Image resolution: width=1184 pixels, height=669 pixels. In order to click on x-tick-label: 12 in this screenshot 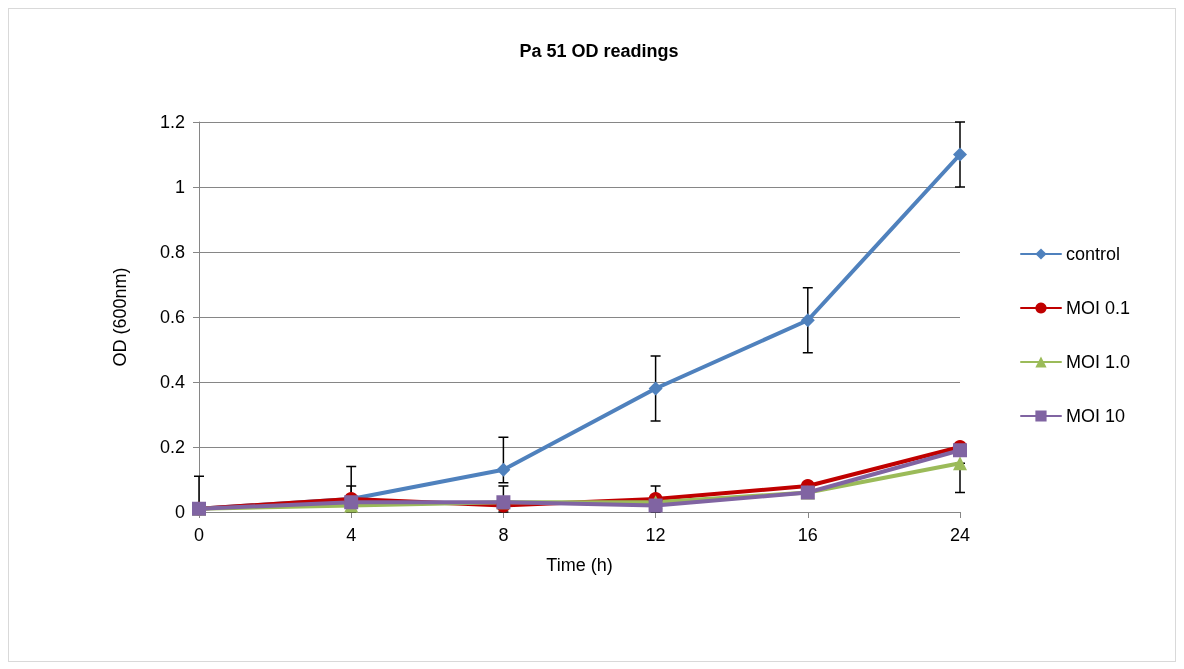, I will do `click(655, 535)`.